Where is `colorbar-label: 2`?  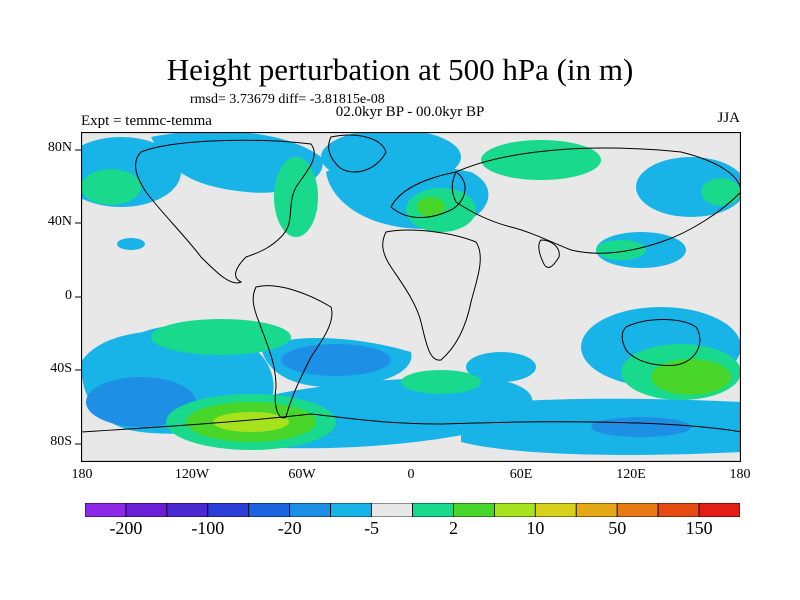
colorbar-label: 2 is located at coordinates (453, 528).